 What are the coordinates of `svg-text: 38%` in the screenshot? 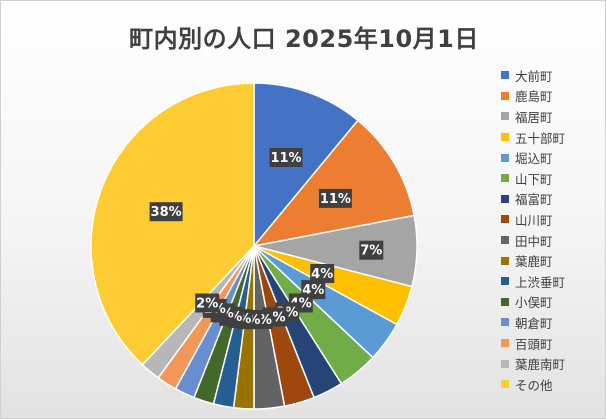 It's located at (166, 212).